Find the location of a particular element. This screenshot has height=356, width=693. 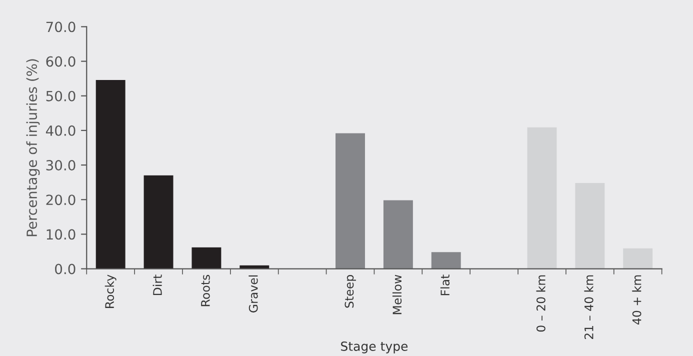

y-tick-label: 30.0 is located at coordinates (61, 165).